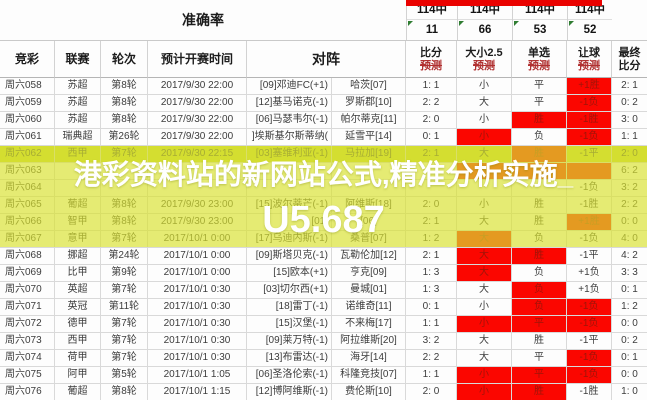 The height and width of the screenshot is (400, 647). Describe the element at coordinates (78, 120) in the screenshot. I see `league-cell: 苏超` at that location.